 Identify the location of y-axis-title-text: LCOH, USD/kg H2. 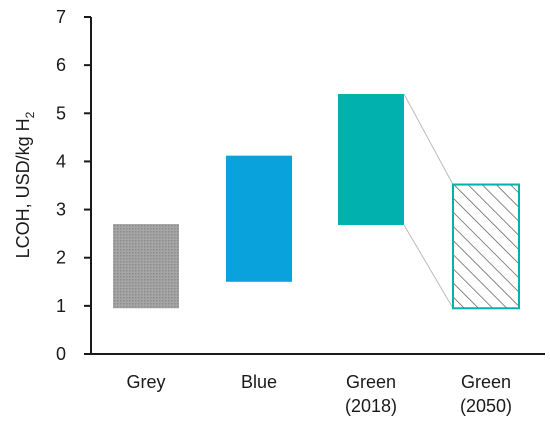
(25, 184).